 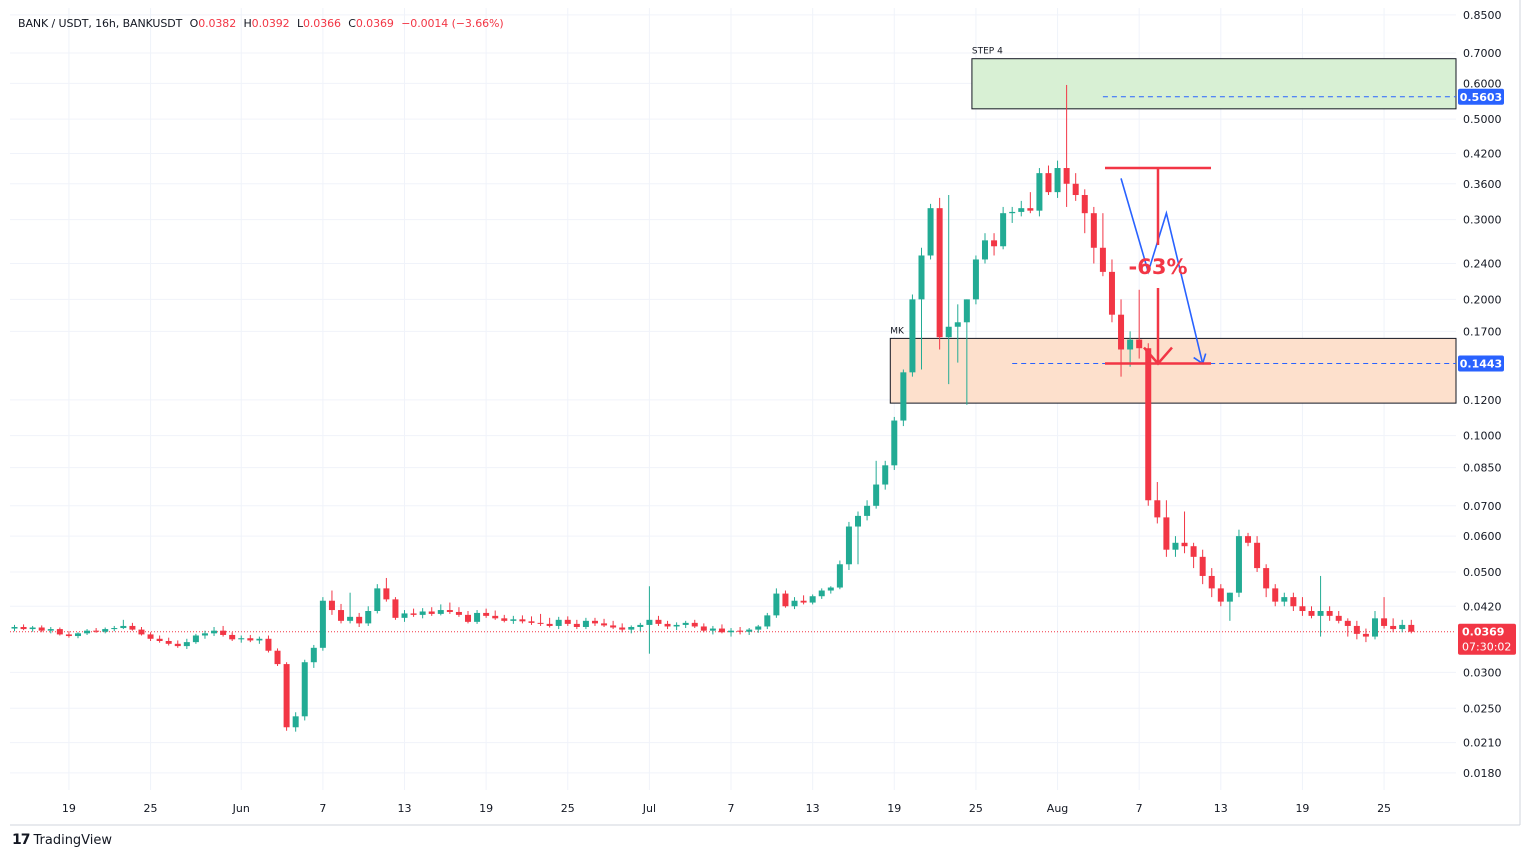 What do you see at coordinates (100, 23) in the screenshot?
I see `symbol-title: BANK / USDT, 16h, BANKUSDT` at bounding box center [100, 23].